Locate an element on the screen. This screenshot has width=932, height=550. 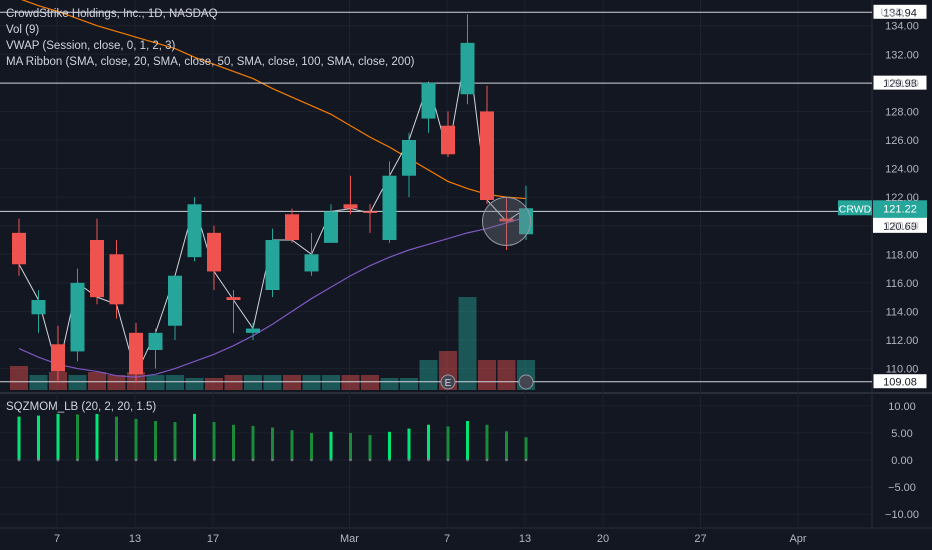
time-tick-label: 27 is located at coordinates (700, 539).